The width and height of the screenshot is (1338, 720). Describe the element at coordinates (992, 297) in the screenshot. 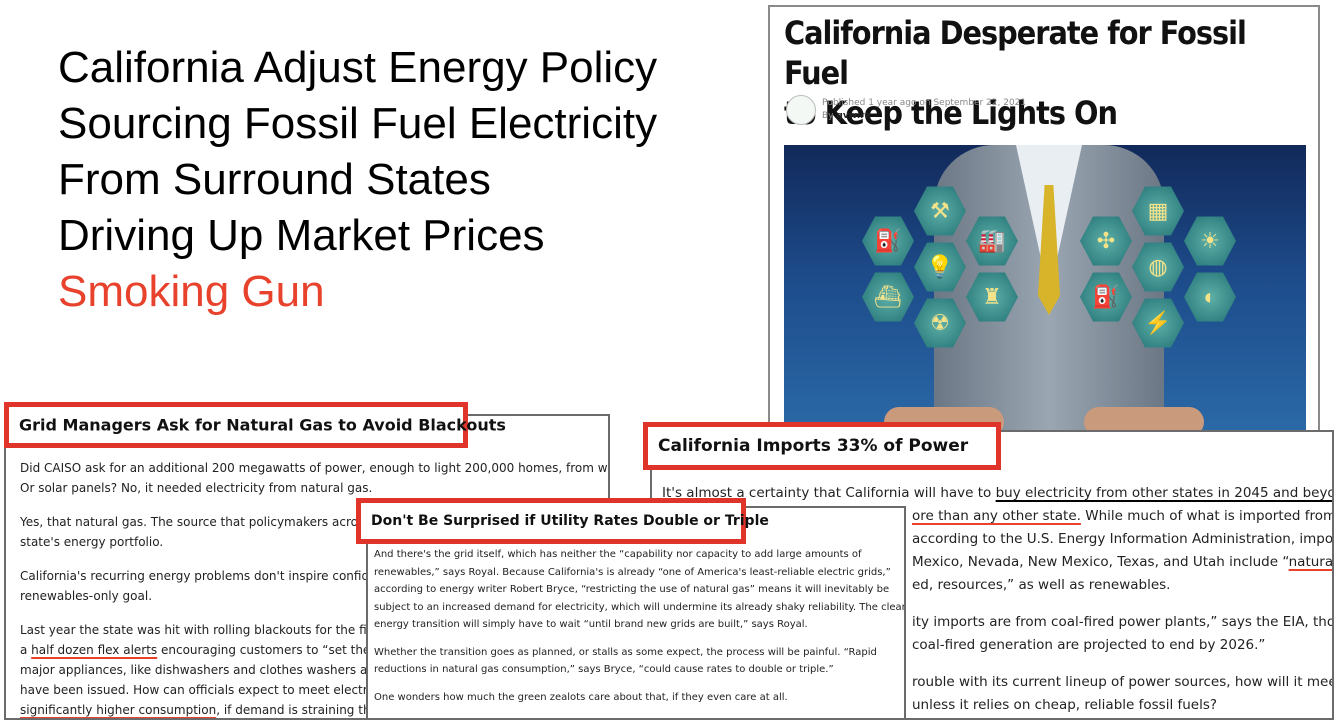

I see `refinery-icon: ♜` at that location.